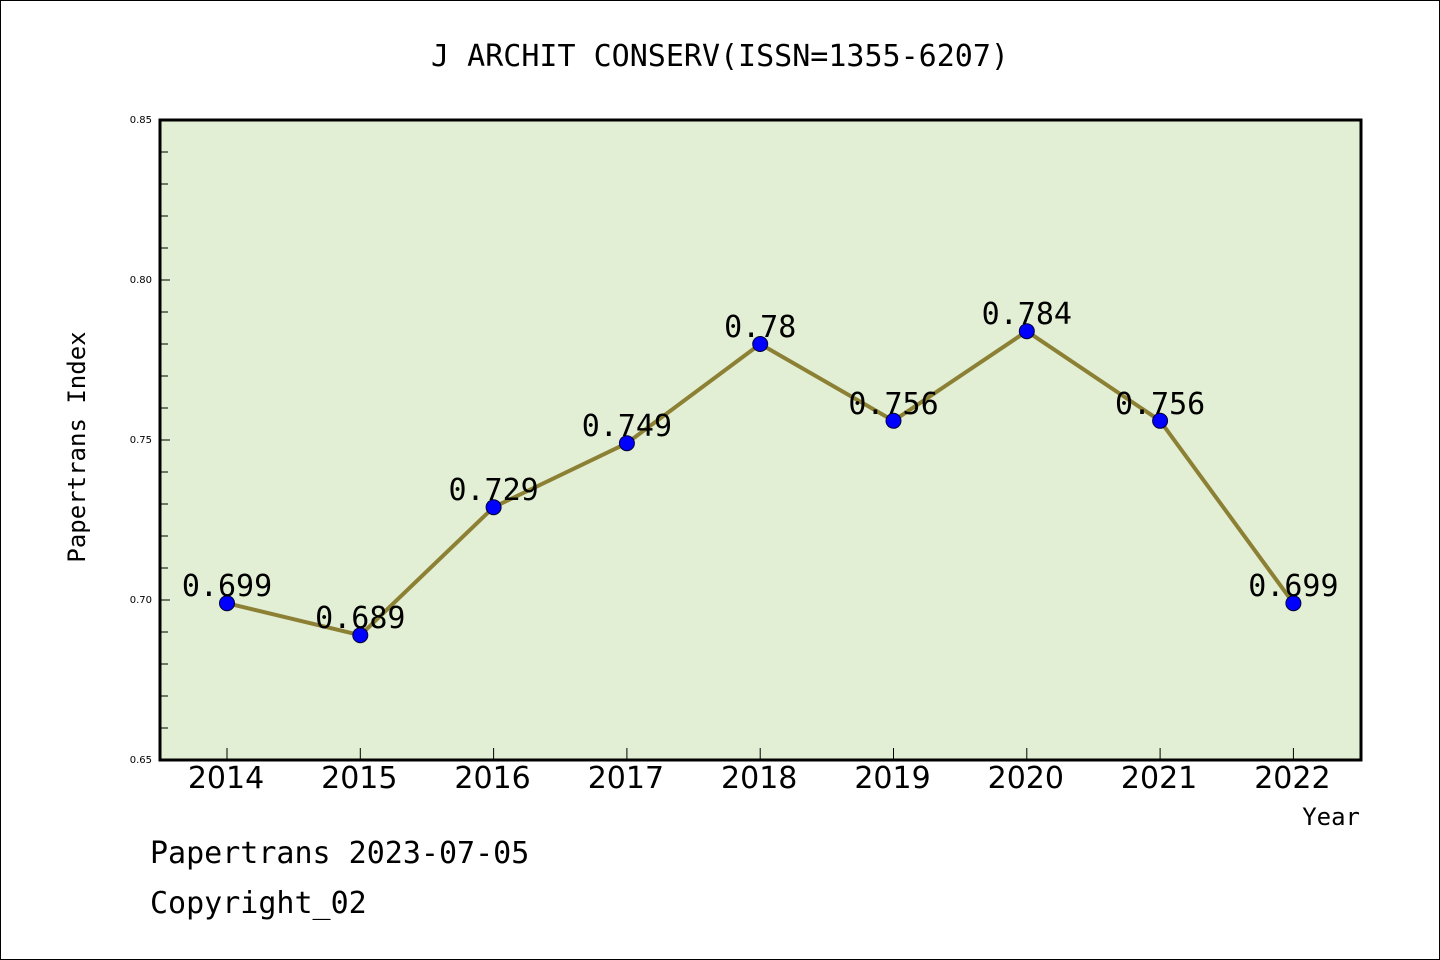  I want to click on x-axis: 2014 2015 2016 2017 2018 2019 2020 2021 2022, so click(759, 772).